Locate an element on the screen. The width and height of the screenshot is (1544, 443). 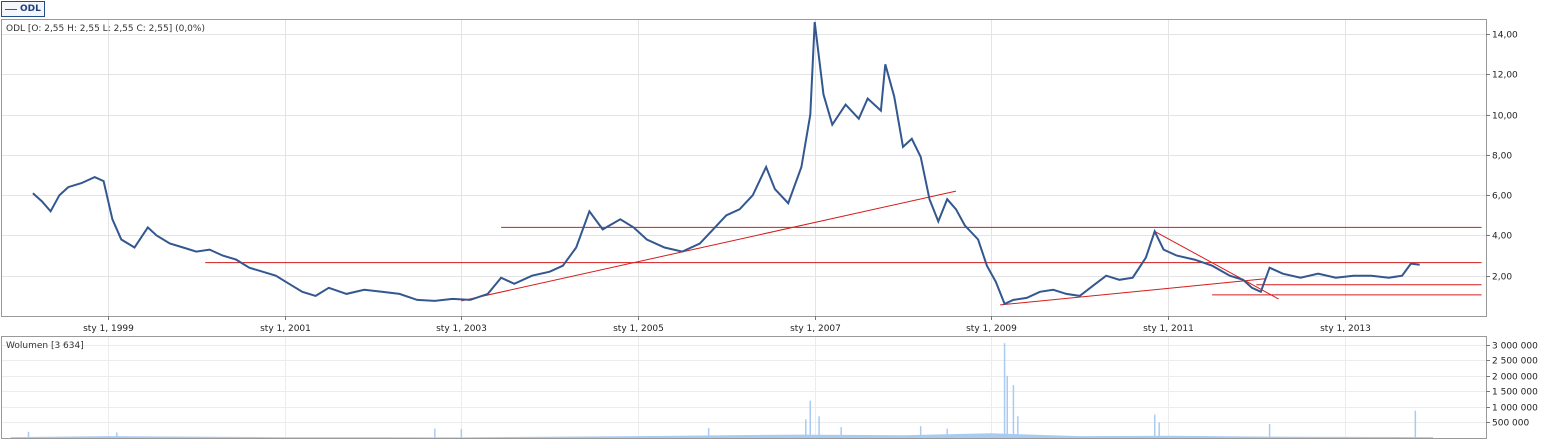
x-tick-label: sty 1, 2013 is located at coordinates (1345, 329).